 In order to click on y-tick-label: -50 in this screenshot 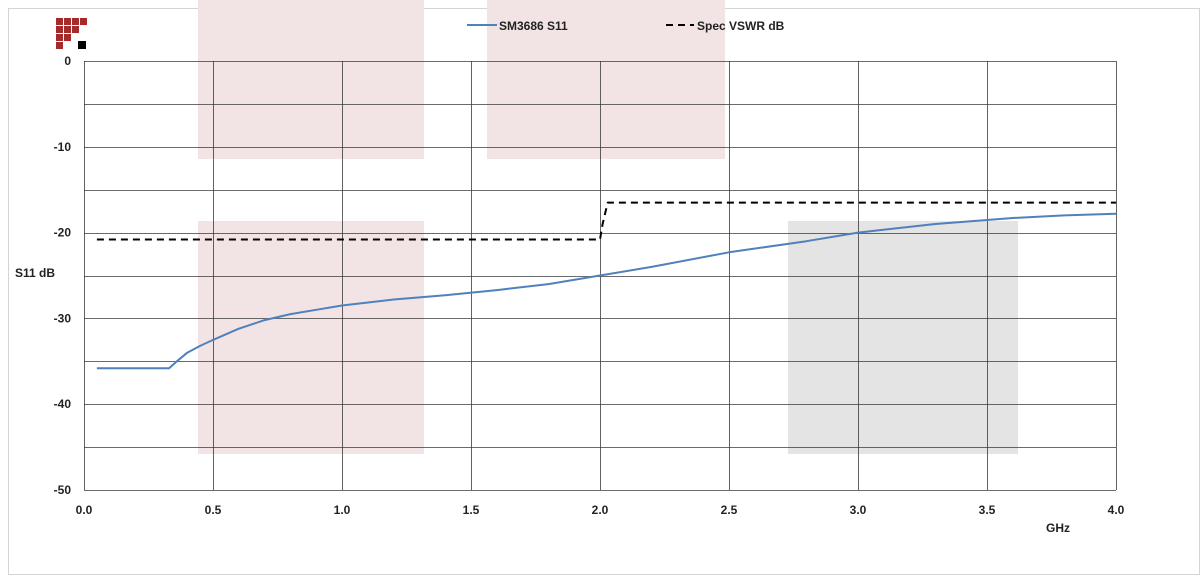, I will do `click(63, 490)`.